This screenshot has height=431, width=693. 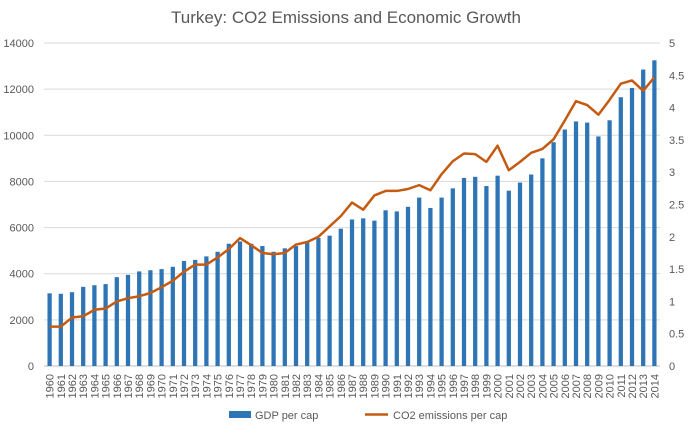 I want to click on x-tick-label: 2004, so click(x=543, y=386).